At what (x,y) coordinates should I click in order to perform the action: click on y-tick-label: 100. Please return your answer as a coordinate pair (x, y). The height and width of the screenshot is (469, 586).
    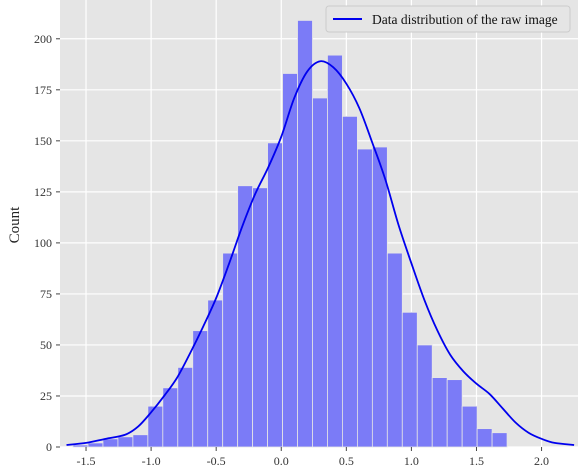
    Looking at the image, I should click on (43, 243).